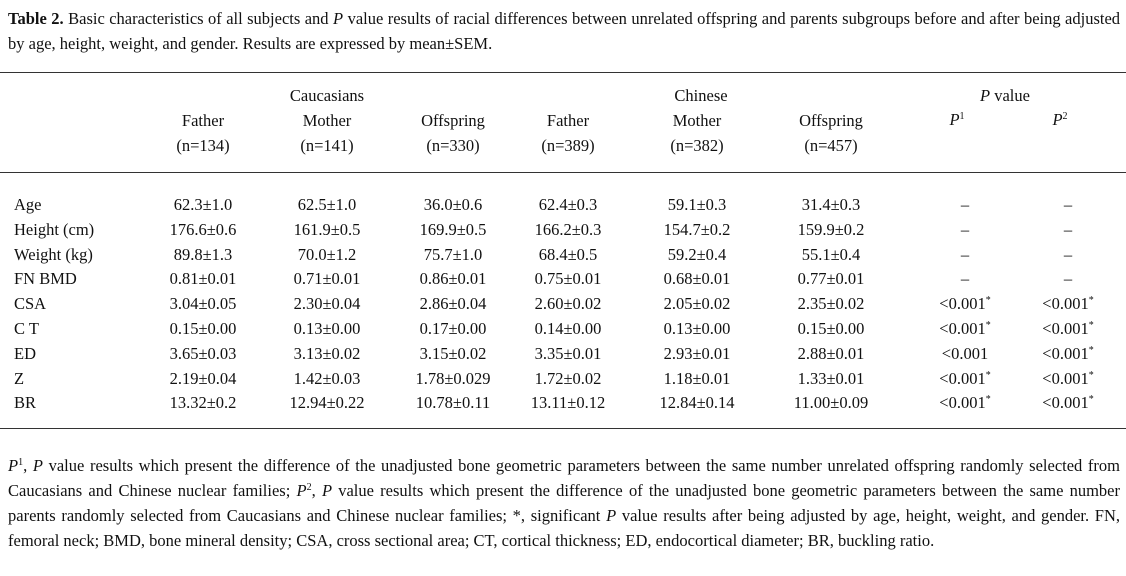 The image size is (1126, 576). I want to click on group-header: P value, so click(1005, 96).